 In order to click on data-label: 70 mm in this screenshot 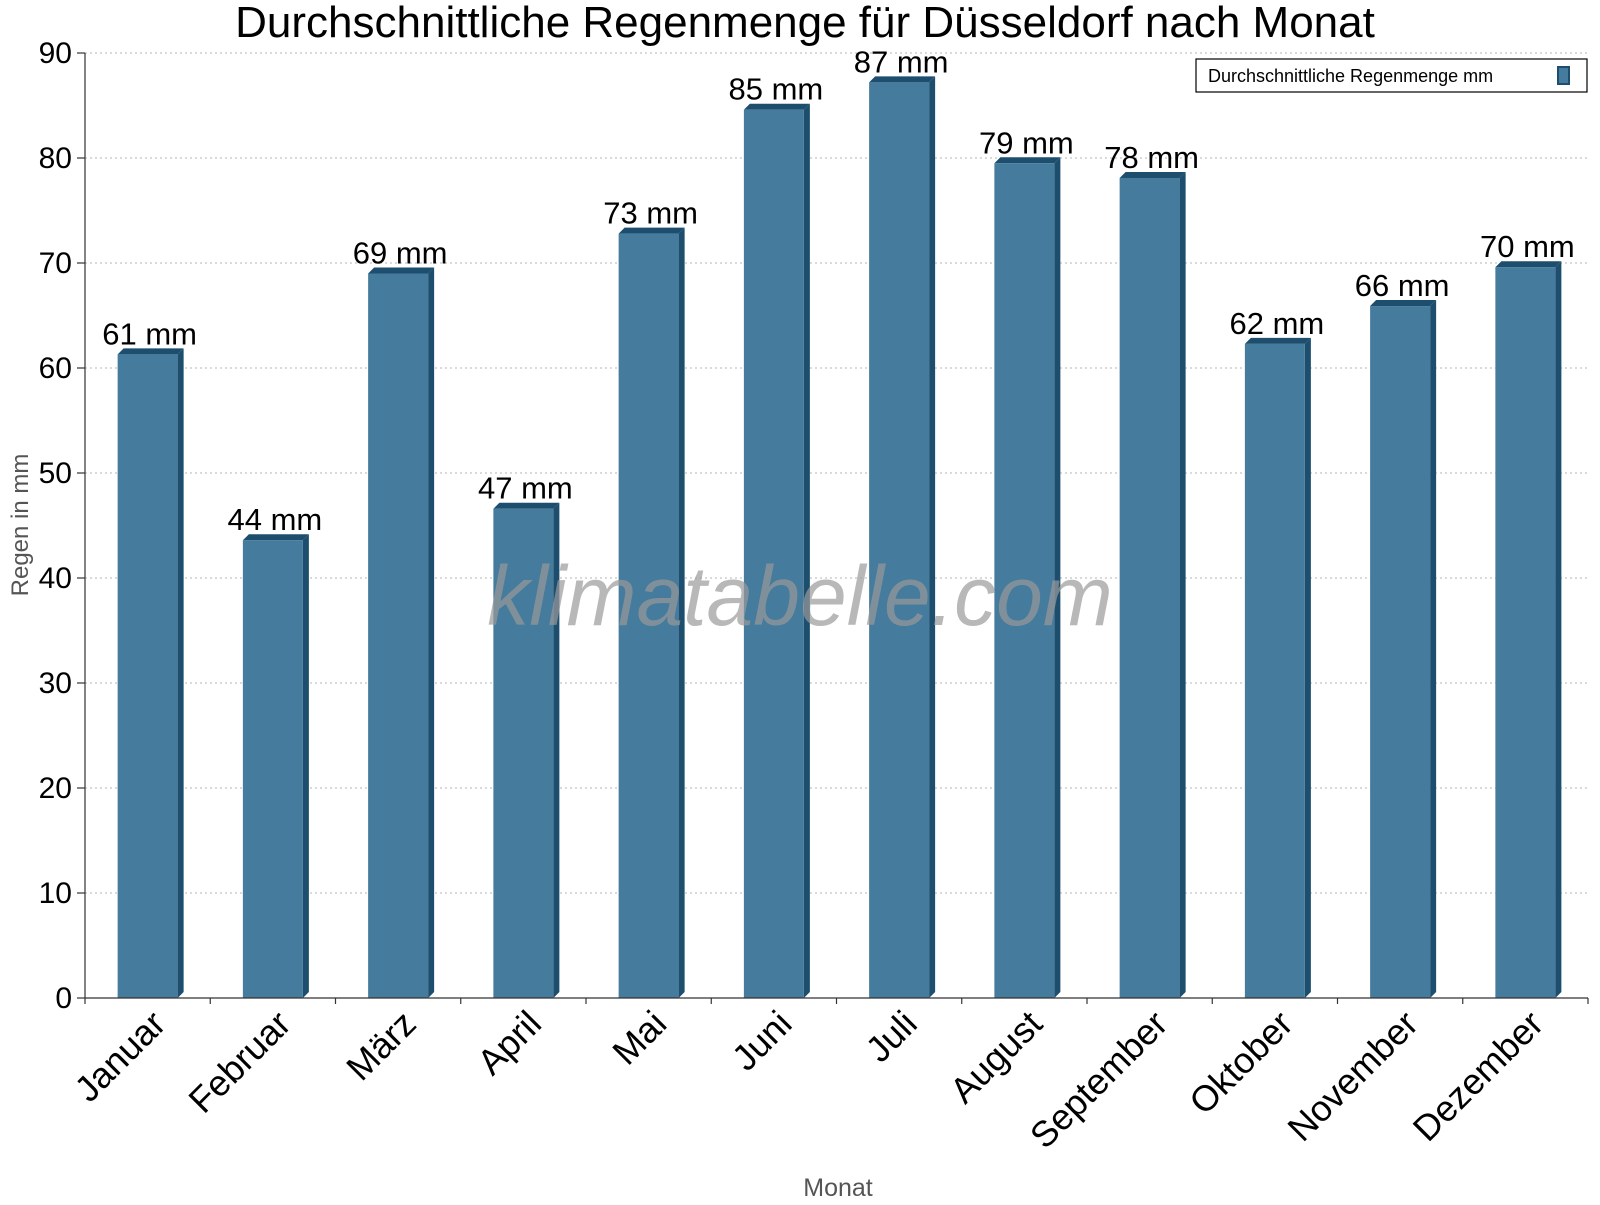, I will do `click(1527, 246)`.